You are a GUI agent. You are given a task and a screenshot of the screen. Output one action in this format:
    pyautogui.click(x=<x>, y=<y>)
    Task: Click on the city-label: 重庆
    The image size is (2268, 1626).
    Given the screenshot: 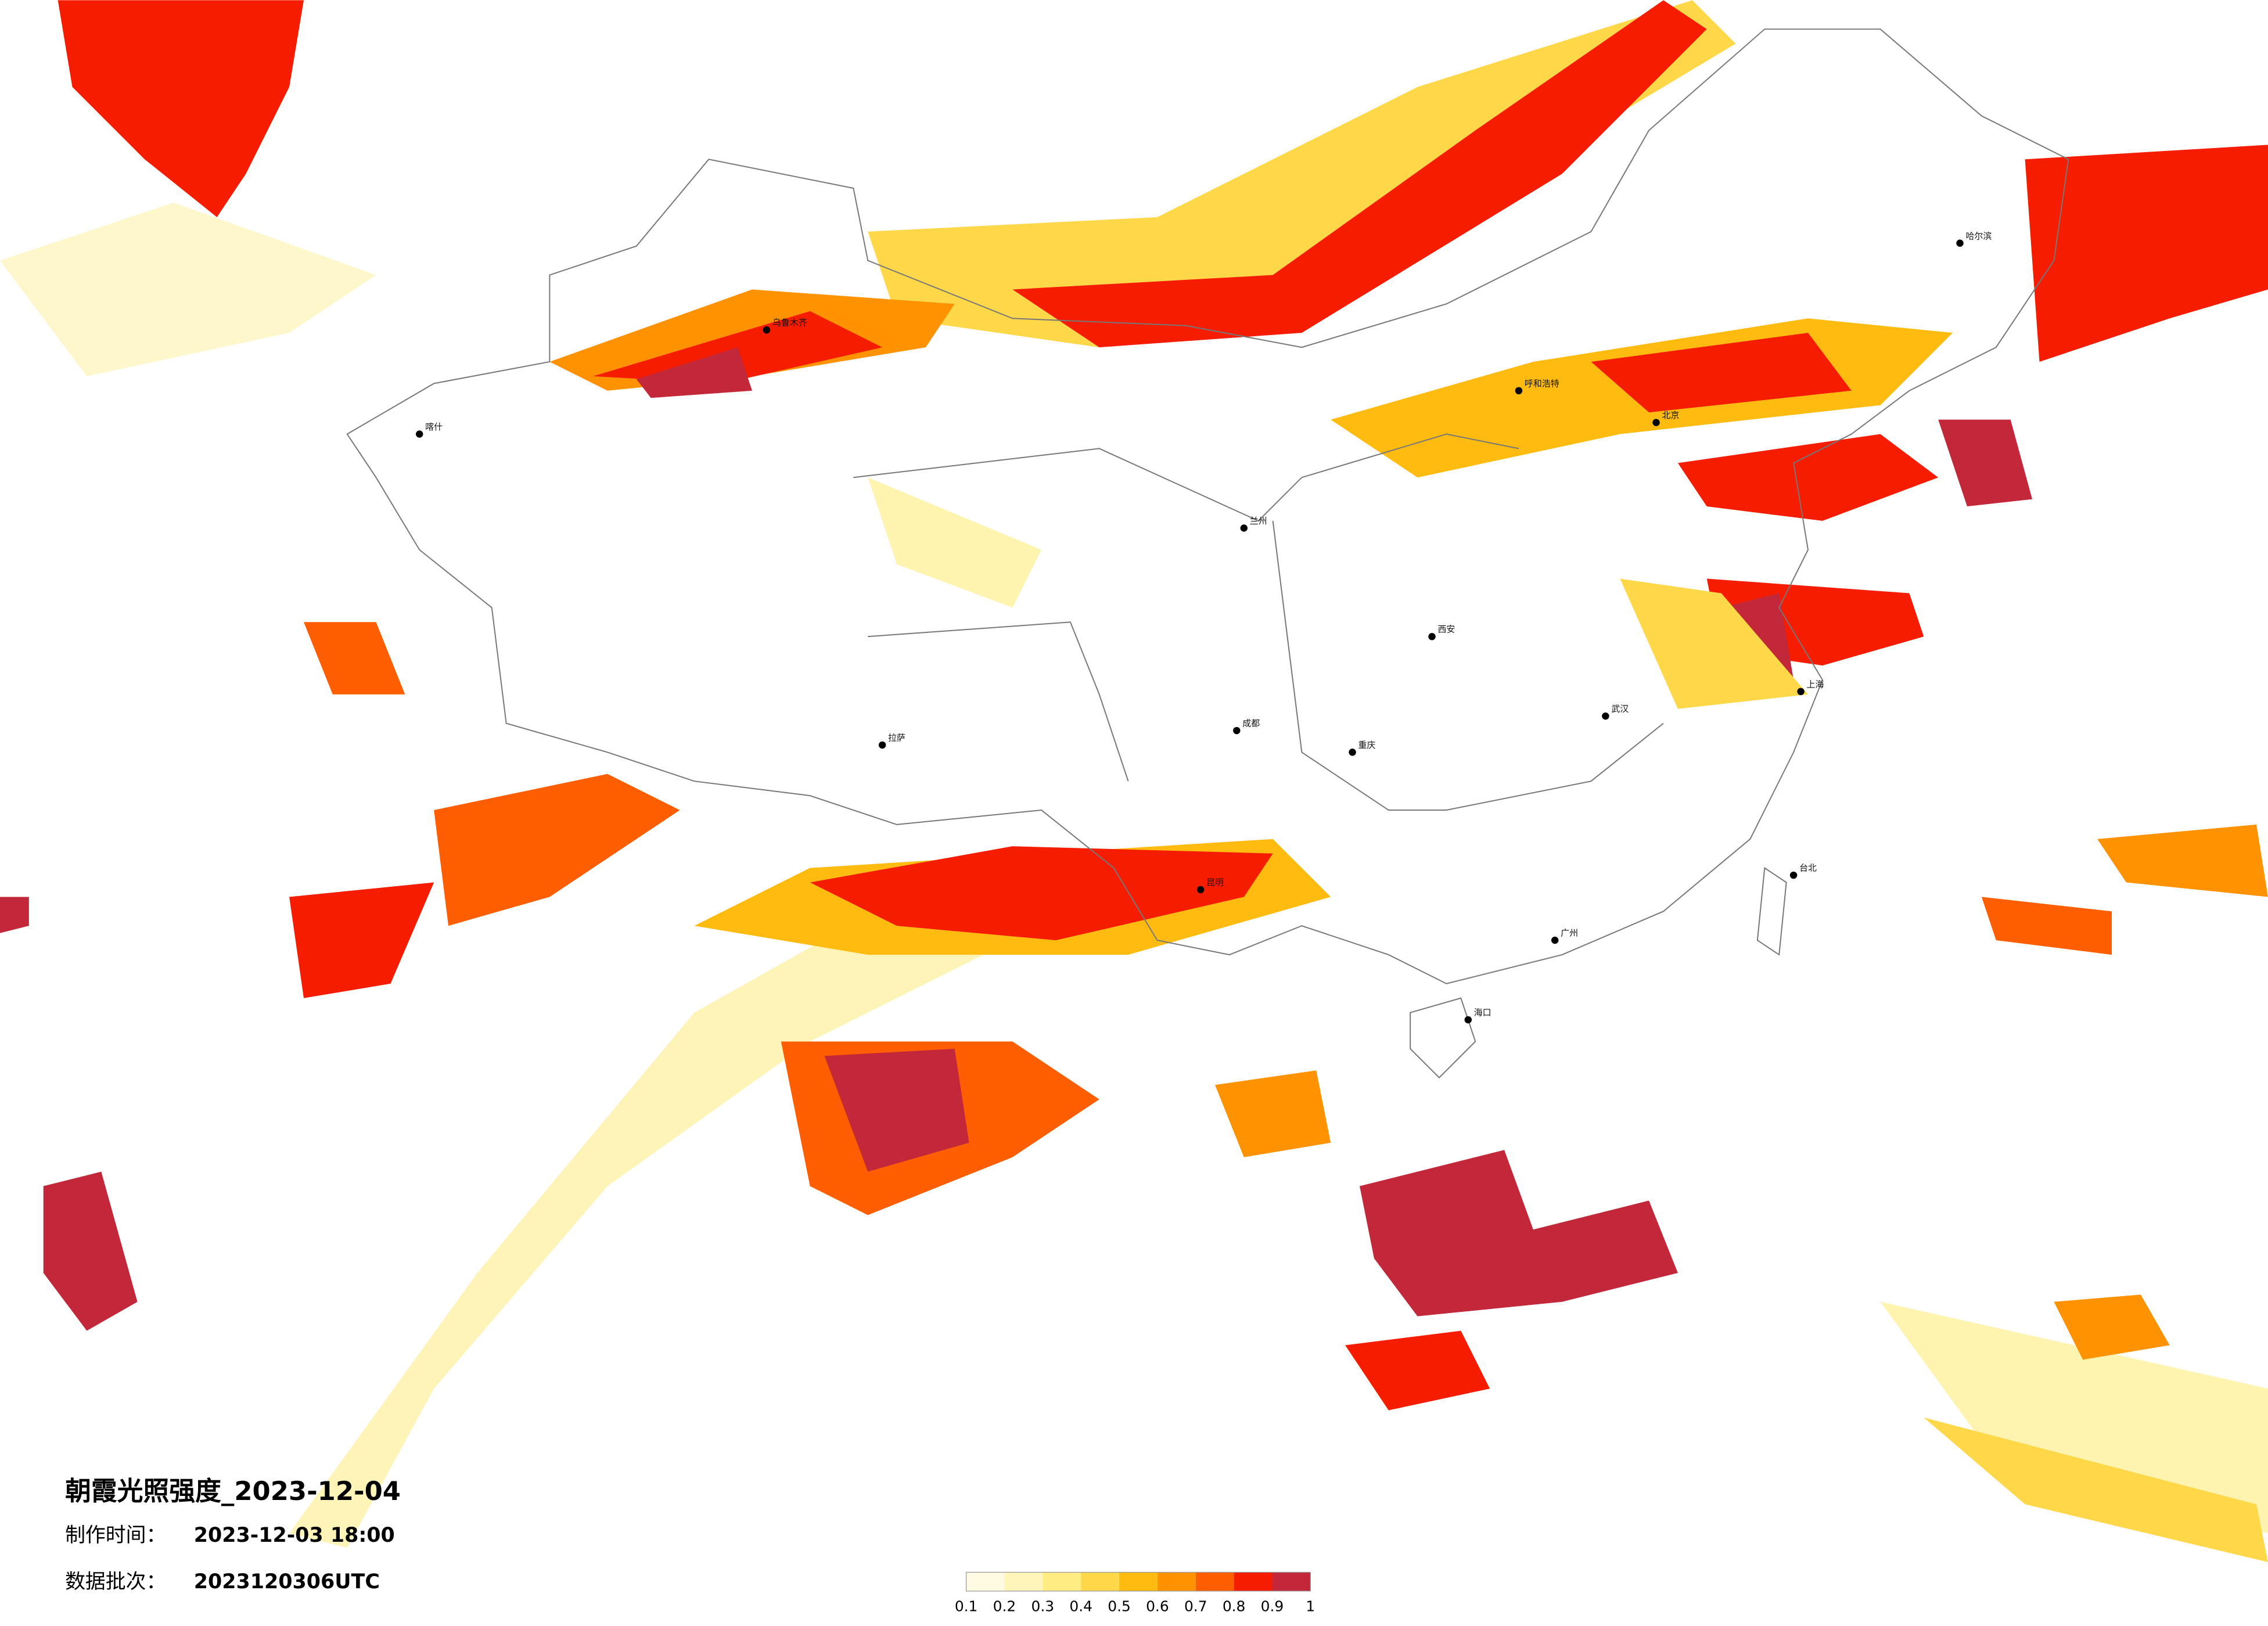 What is the action you would take?
    pyautogui.click(x=1367, y=745)
    